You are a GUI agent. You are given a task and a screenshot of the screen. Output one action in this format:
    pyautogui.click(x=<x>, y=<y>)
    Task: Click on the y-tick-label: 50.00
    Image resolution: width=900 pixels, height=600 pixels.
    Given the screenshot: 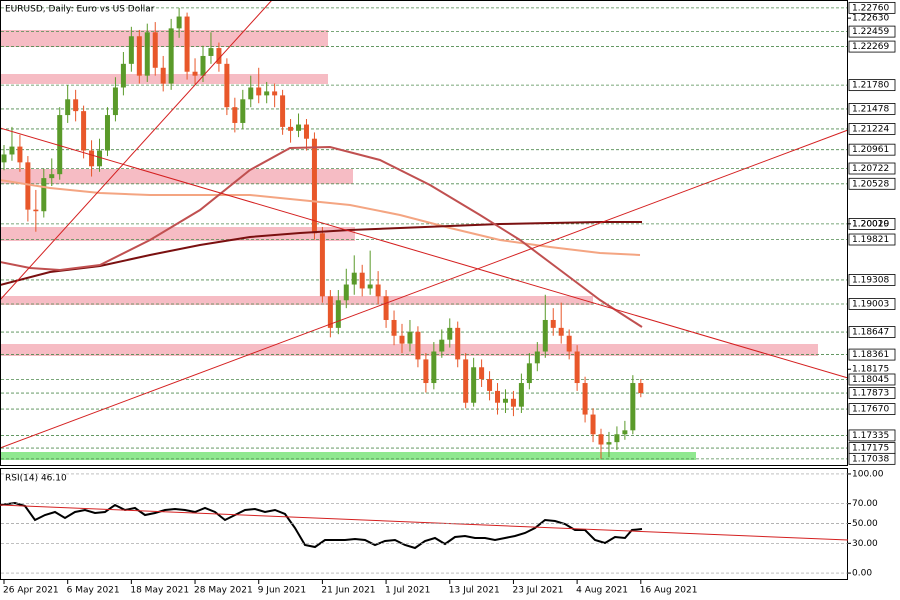 What is the action you would take?
    pyautogui.click(x=865, y=524)
    